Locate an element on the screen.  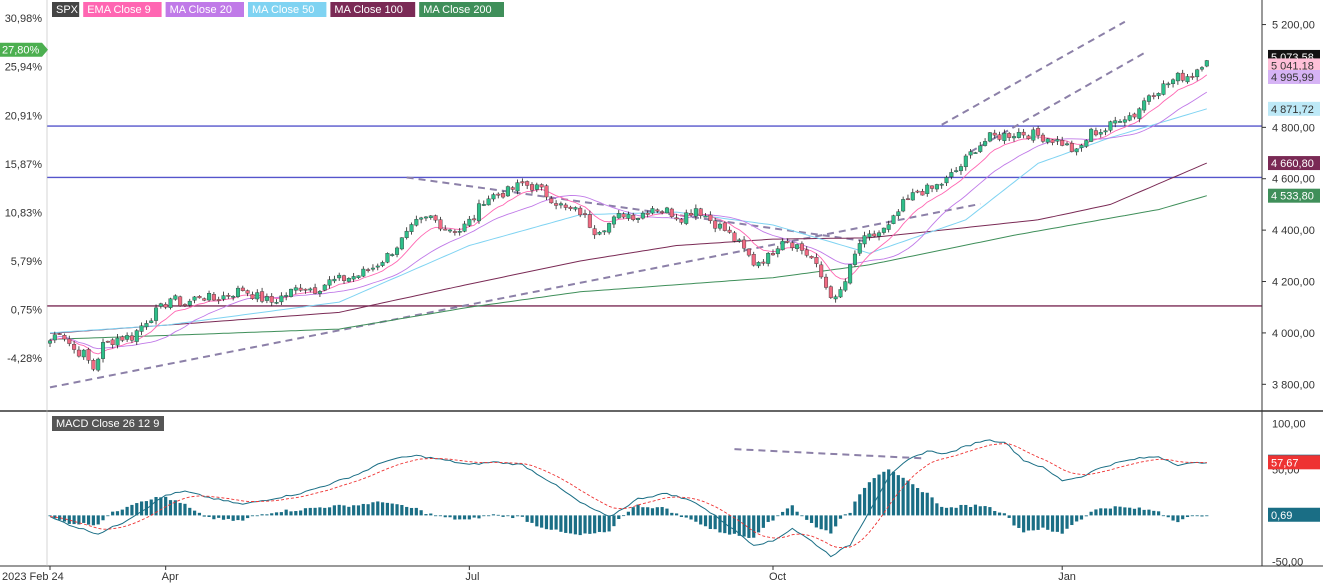
macd-value-bg is located at coordinates (1294, 462).